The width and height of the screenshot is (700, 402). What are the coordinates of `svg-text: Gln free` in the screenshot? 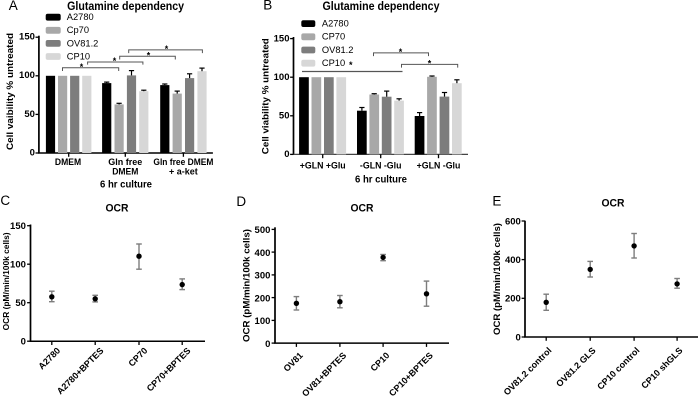 It's located at (125, 162).